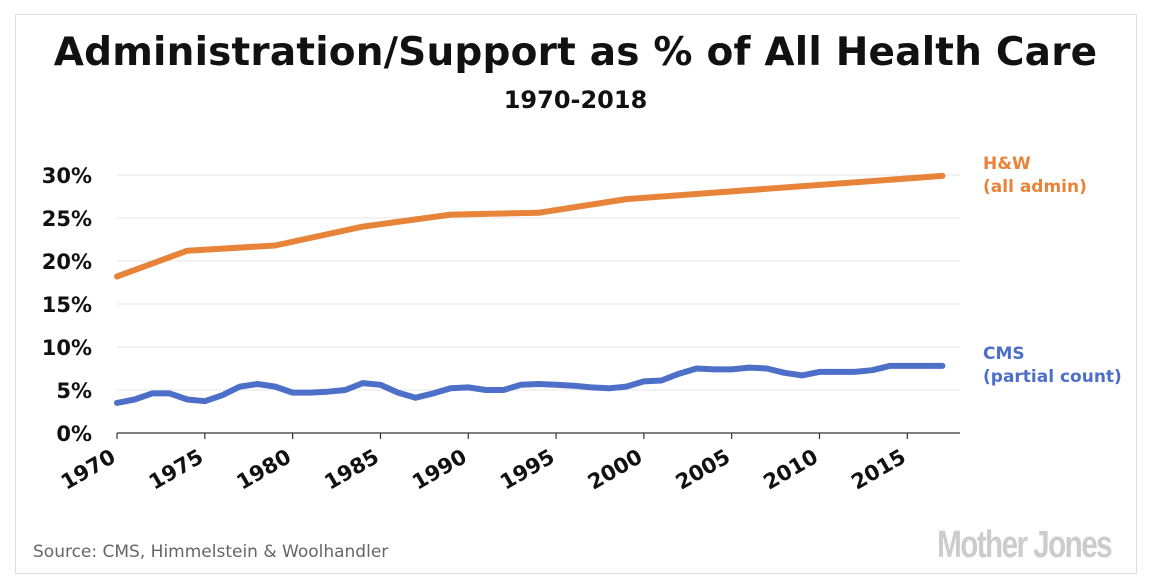 This screenshot has height=584, width=1151. I want to click on x-tick-label: 2010, so click(790, 470).